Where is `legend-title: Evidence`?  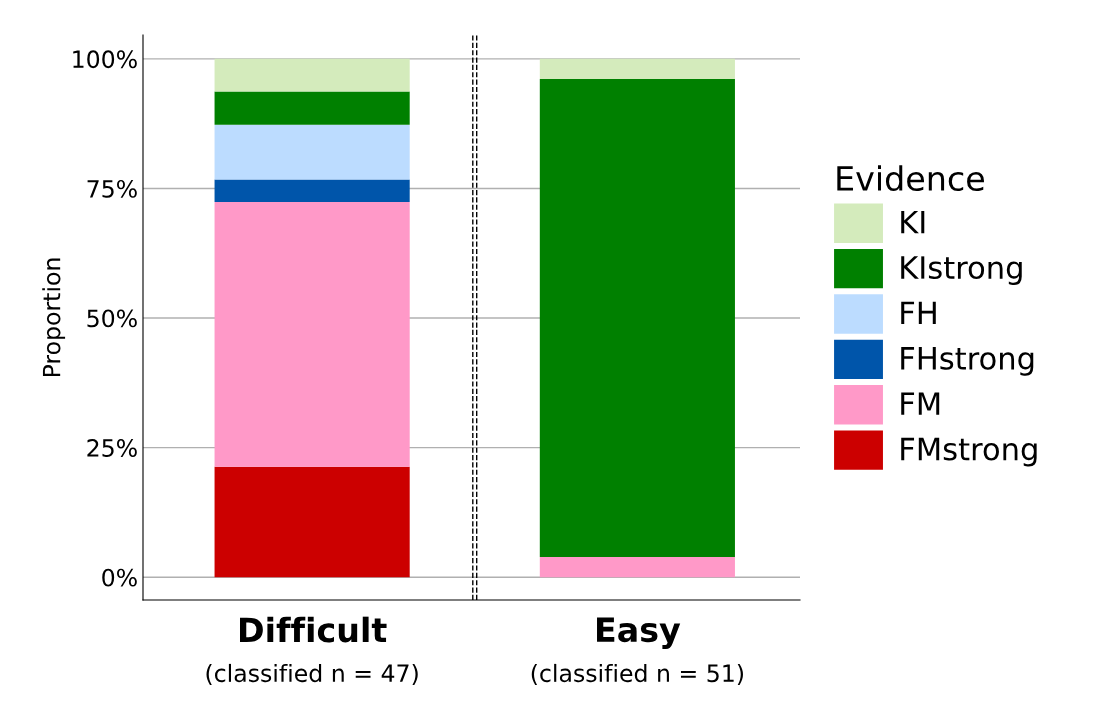 legend-title: Evidence is located at coordinates (910, 178).